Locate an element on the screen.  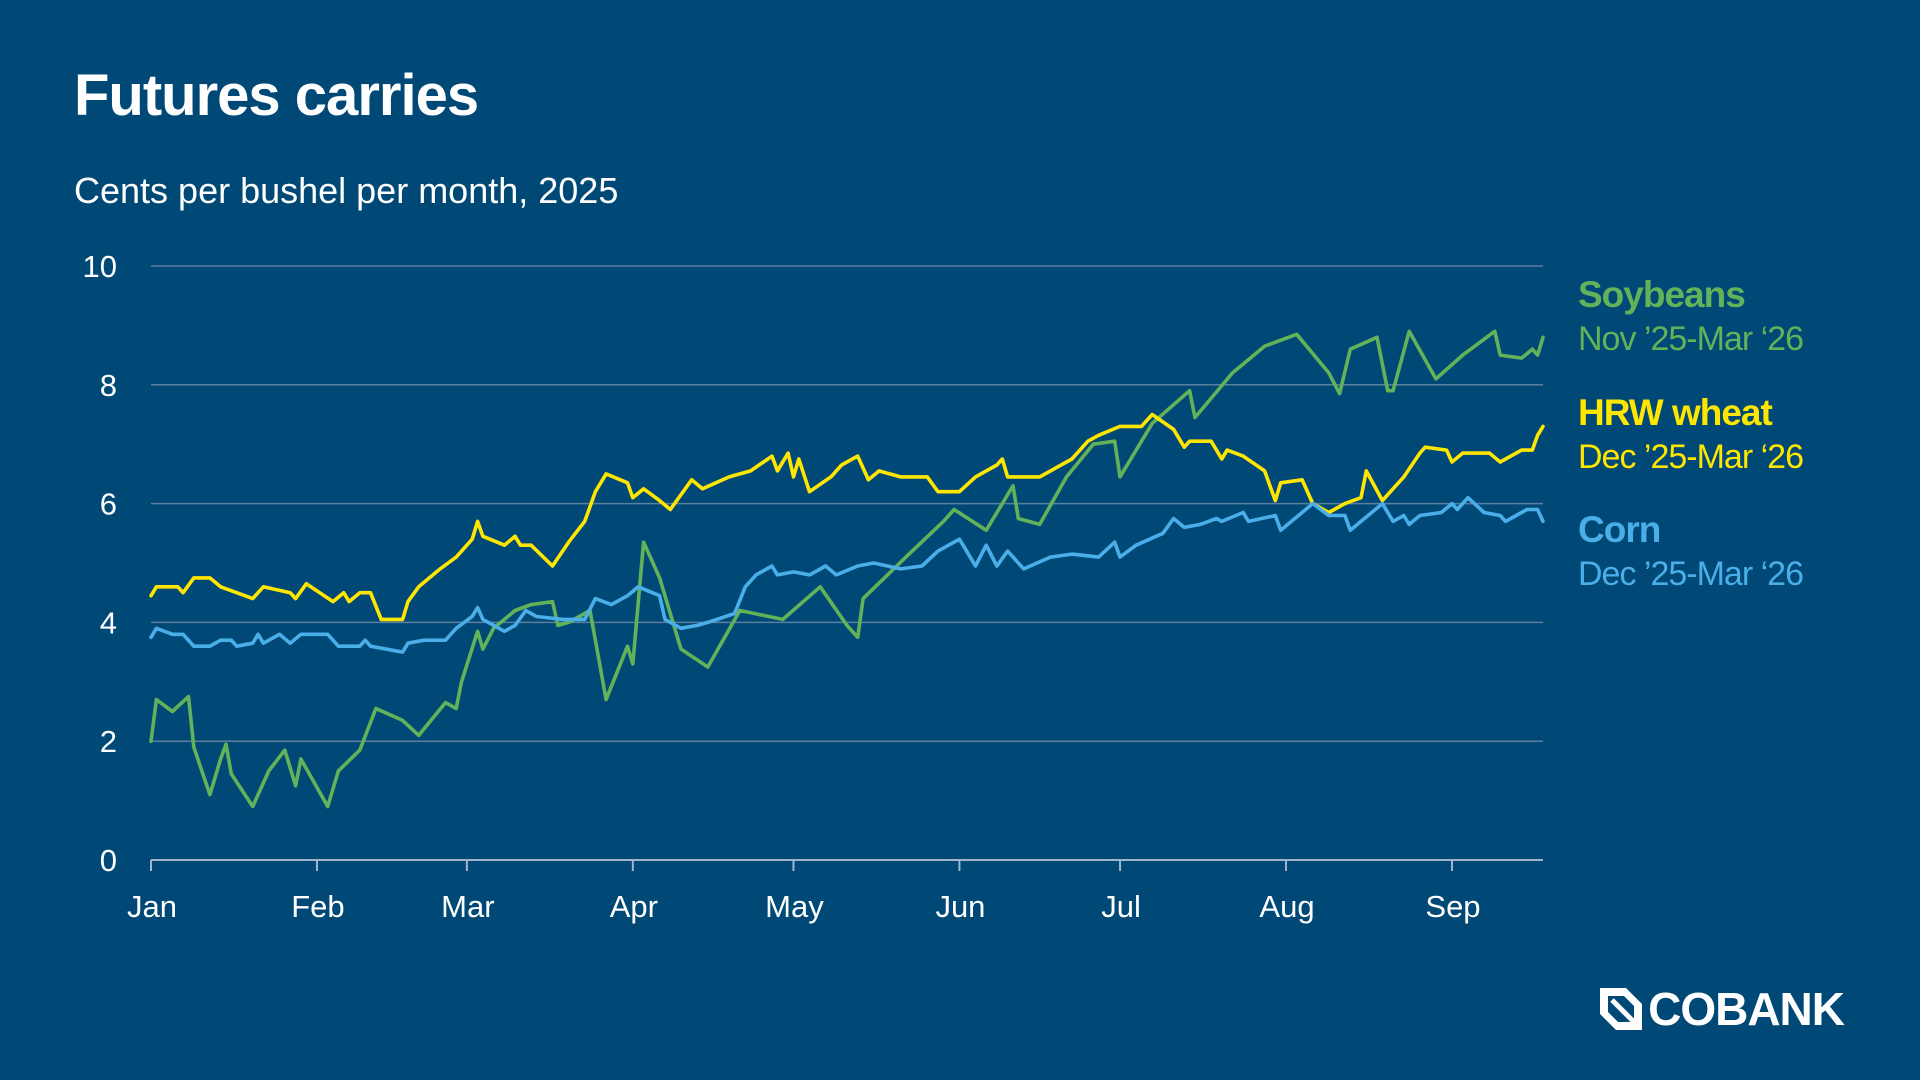
x-tick-label: Aug is located at coordinates (1286, 906).